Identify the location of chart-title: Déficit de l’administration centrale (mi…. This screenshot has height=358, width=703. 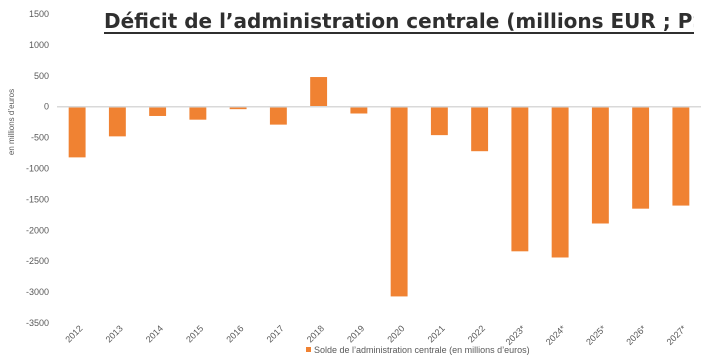
(399, 21).